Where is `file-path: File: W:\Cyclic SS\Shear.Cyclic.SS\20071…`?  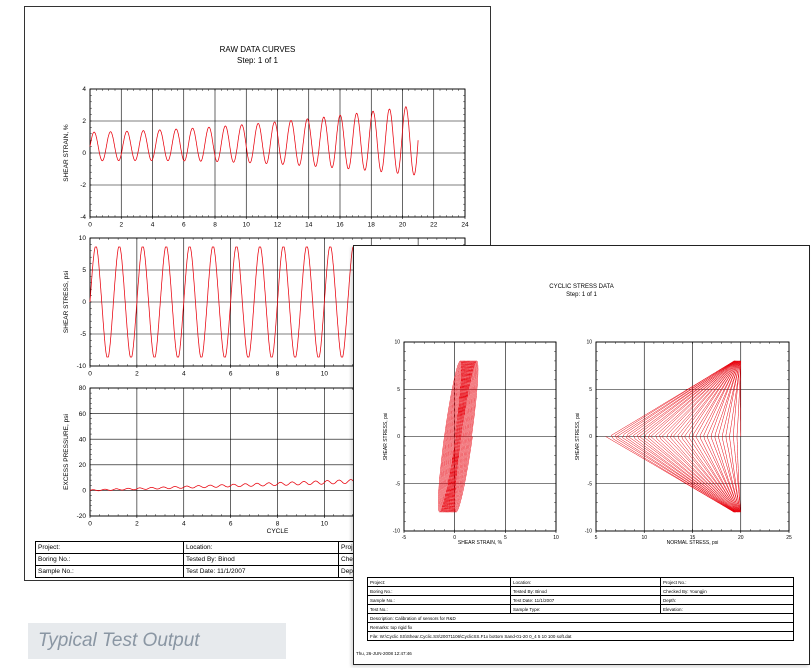
file-path: File: W:\Cyclic SS\Shear.Cyclic.SS\20071… is located at coordinates (580, 636).